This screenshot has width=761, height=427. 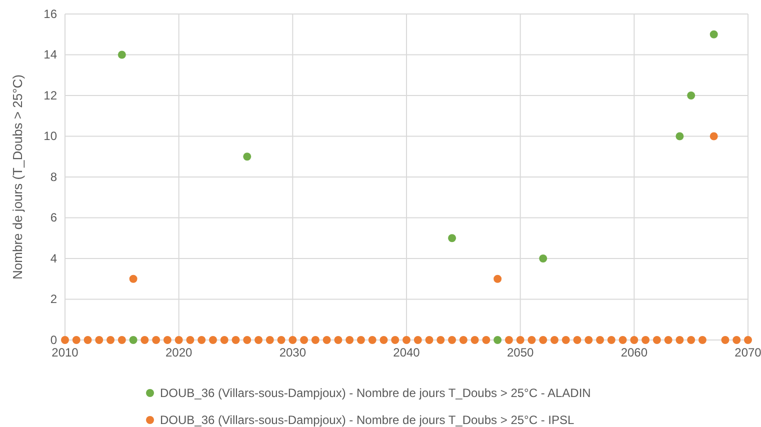 What do you see at coordinates (375, 393) in the screenshot?
I see `legend-label: DOUB_36 (Villars-sous-Dampjoux) - Nombre de jours T_Doubs > 25°C - ALADIN` at bounding box center [375, 393].